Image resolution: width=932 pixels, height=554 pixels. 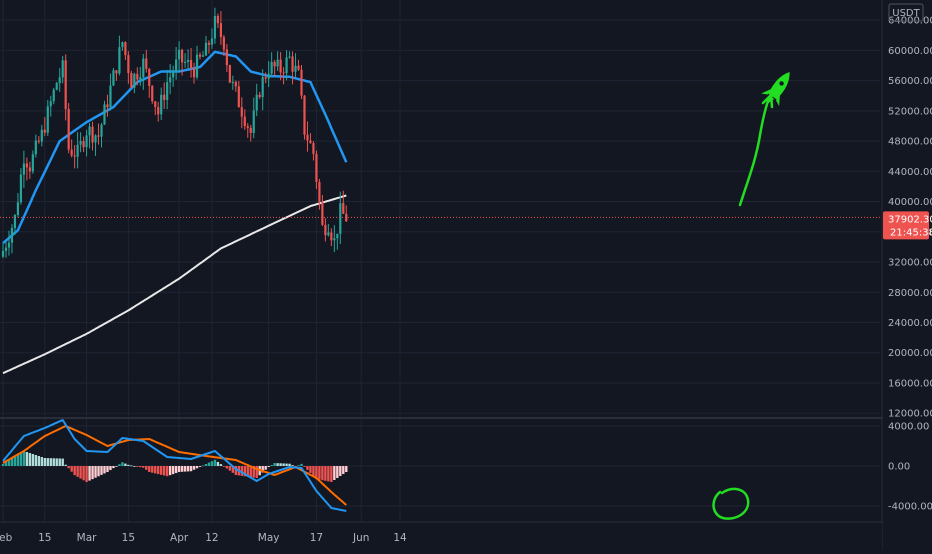 I want to click on macd-pane, so click(x=174, y=465).